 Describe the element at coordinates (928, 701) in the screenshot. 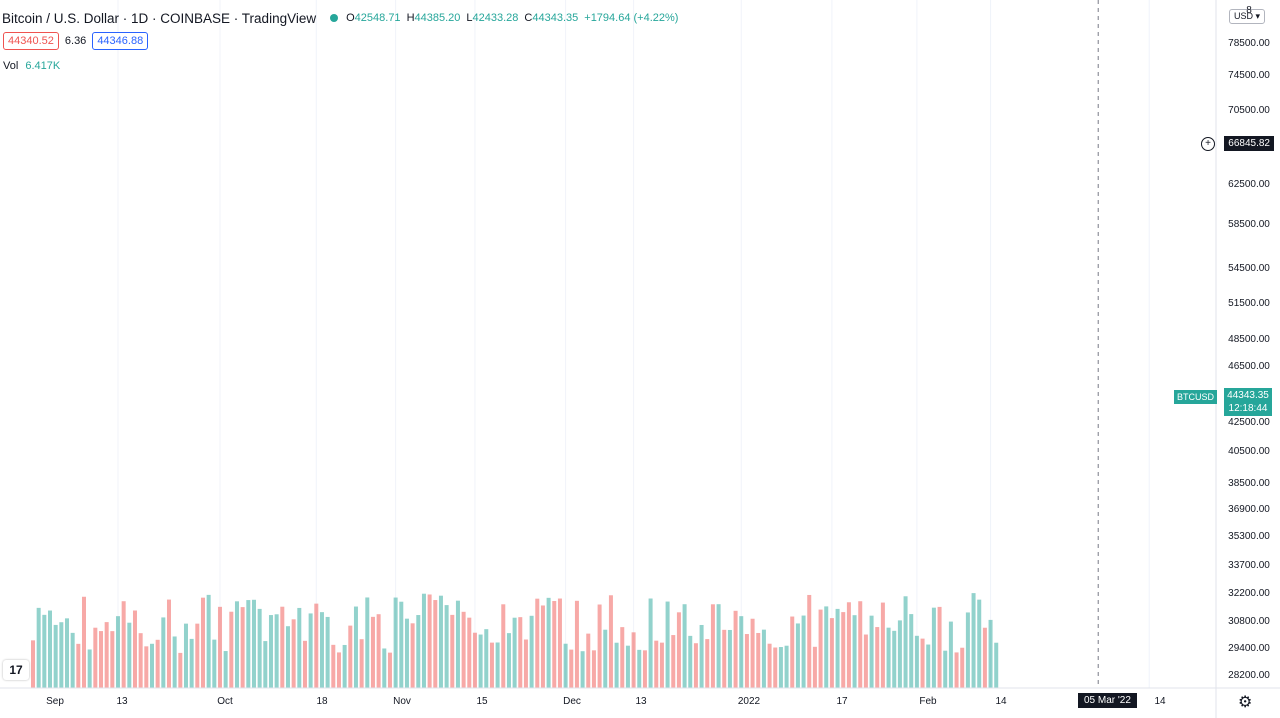

I see `time-tick-label: Feb` at that location.